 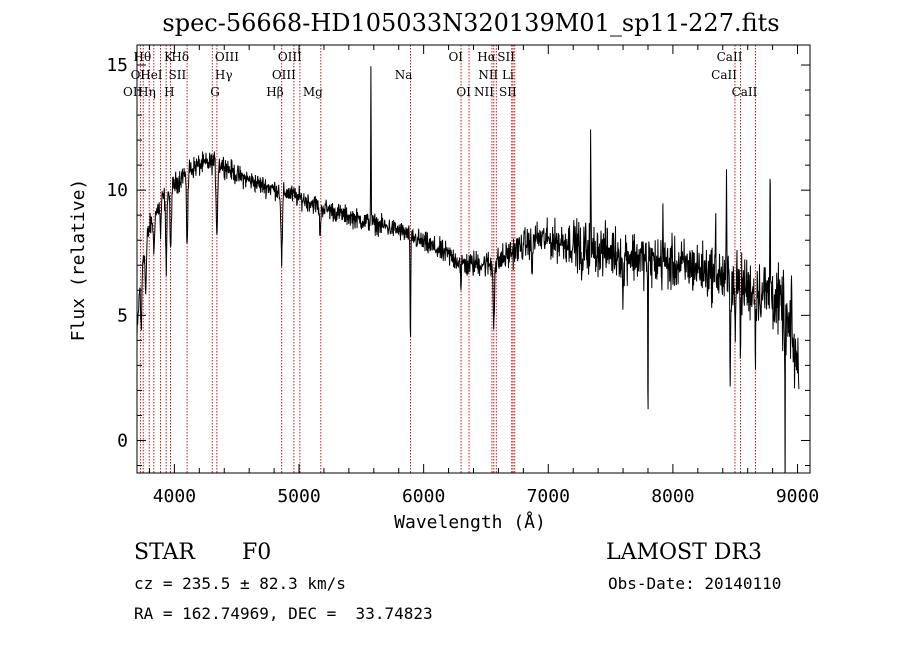 What do you see at coordinates (215, 92) in the screenshot?
I see `line-marker-label: G` at bounding box center [215, 92].